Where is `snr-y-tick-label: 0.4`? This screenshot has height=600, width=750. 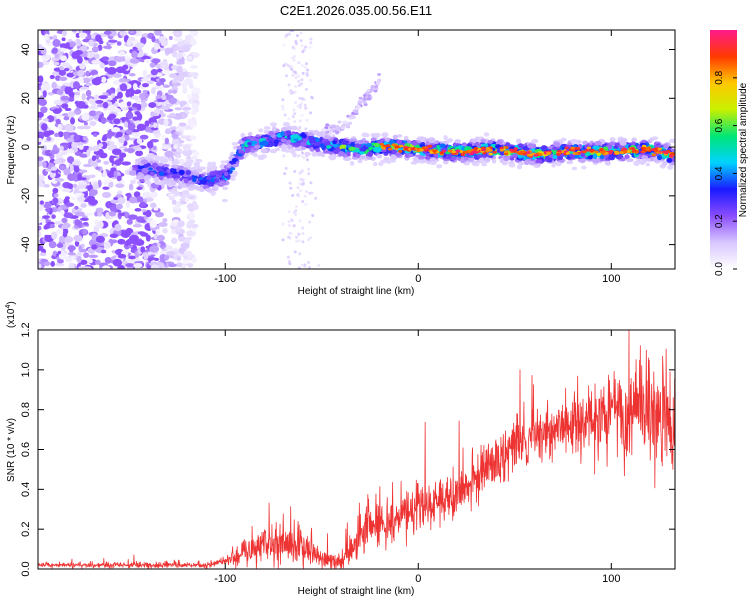
snr-y-tick-label: 0.4 is located at coordinates (26, 489).